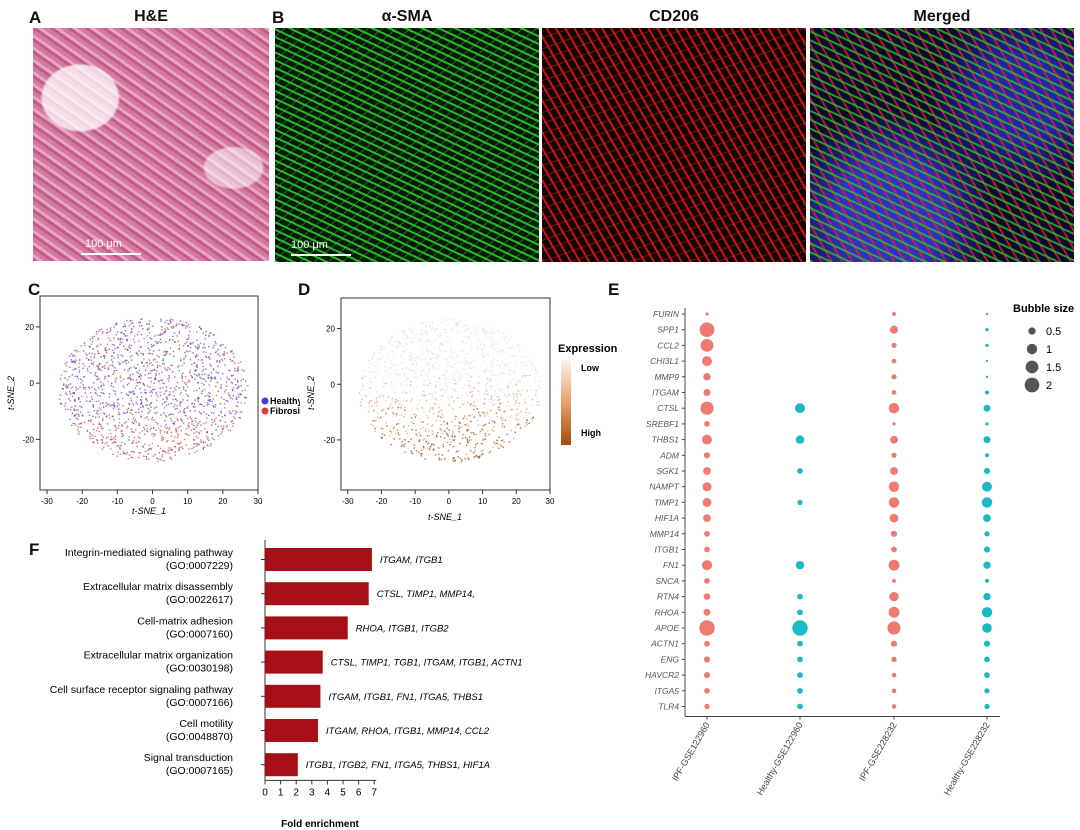 This screenshot has width=1080, height=830. Describe the element at coordinates (666, 612) in the screenshot. I see `gene-label: RHOA` at that location.